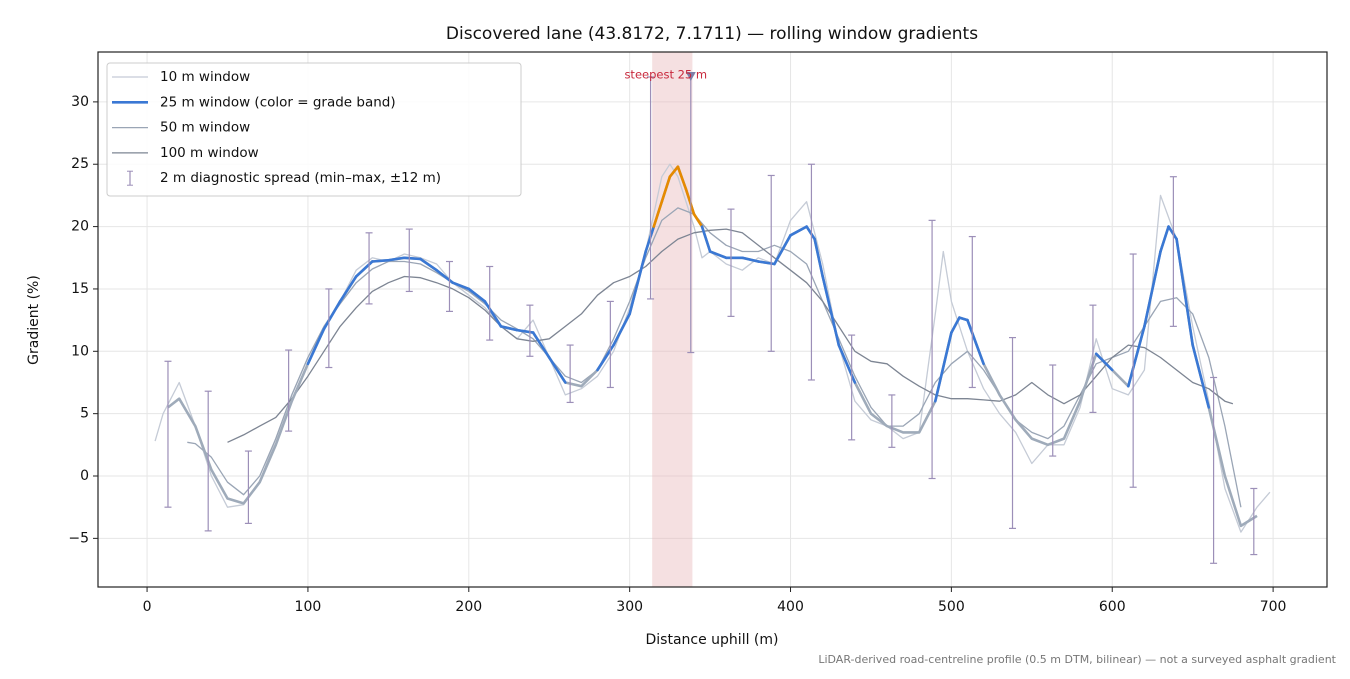 This screenshot has width=1350, height=679. I want to click on peak-marker, so click(690, 76).